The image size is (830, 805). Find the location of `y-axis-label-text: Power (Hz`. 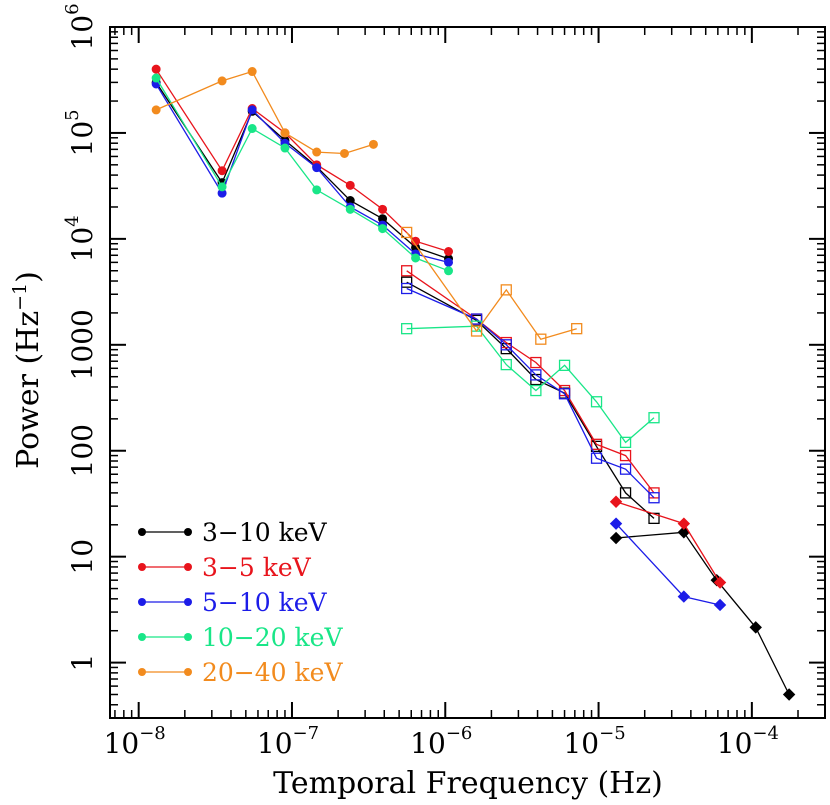

y-axis-label-text: Power (Hz is located at coordinates (28, 390).